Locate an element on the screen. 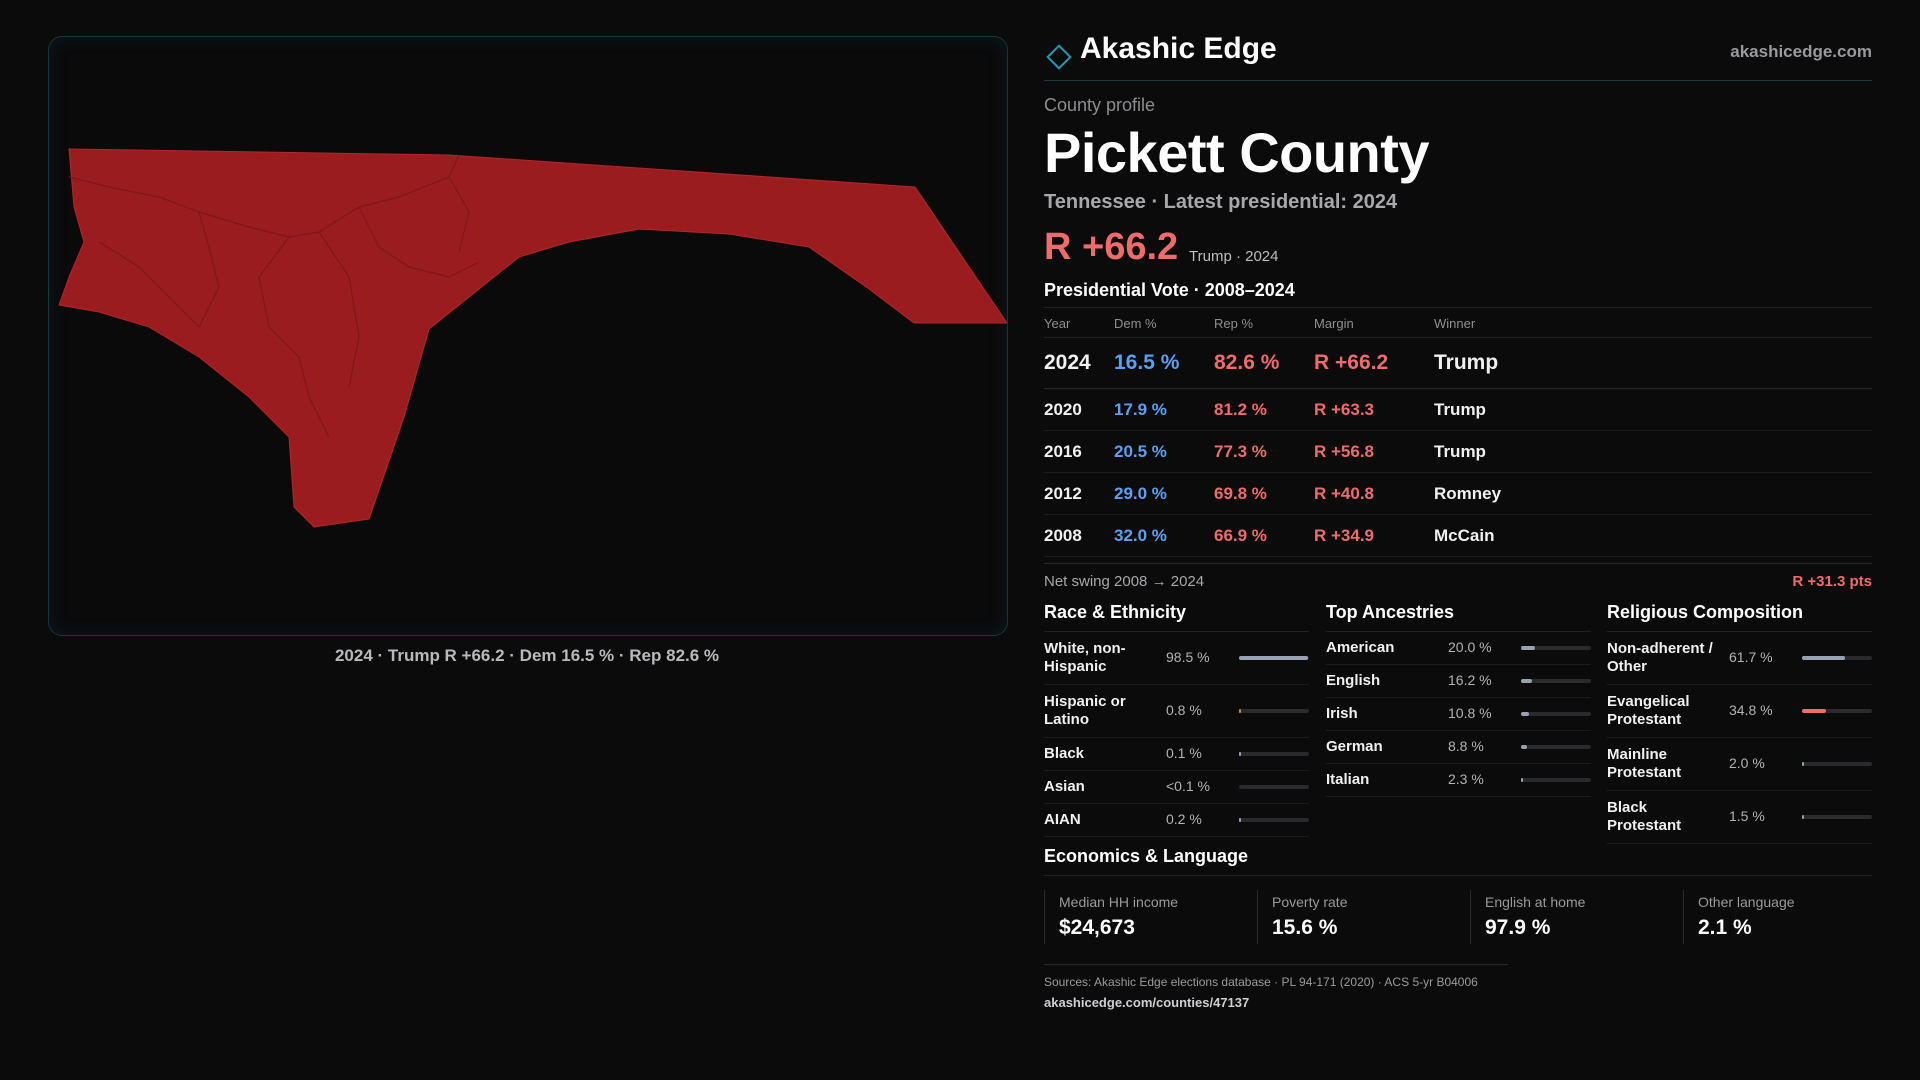 Image resolution: width=1920 pixels, height=1080 pixels. col-year: Year is located at coordinates (1079, 323).